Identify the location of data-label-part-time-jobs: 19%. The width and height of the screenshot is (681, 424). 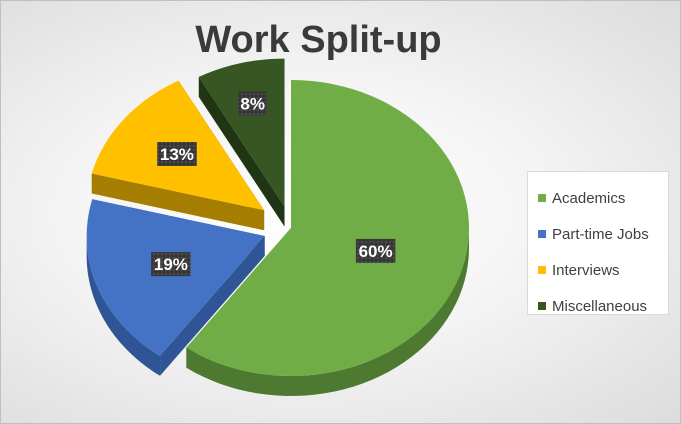
(171, 264).